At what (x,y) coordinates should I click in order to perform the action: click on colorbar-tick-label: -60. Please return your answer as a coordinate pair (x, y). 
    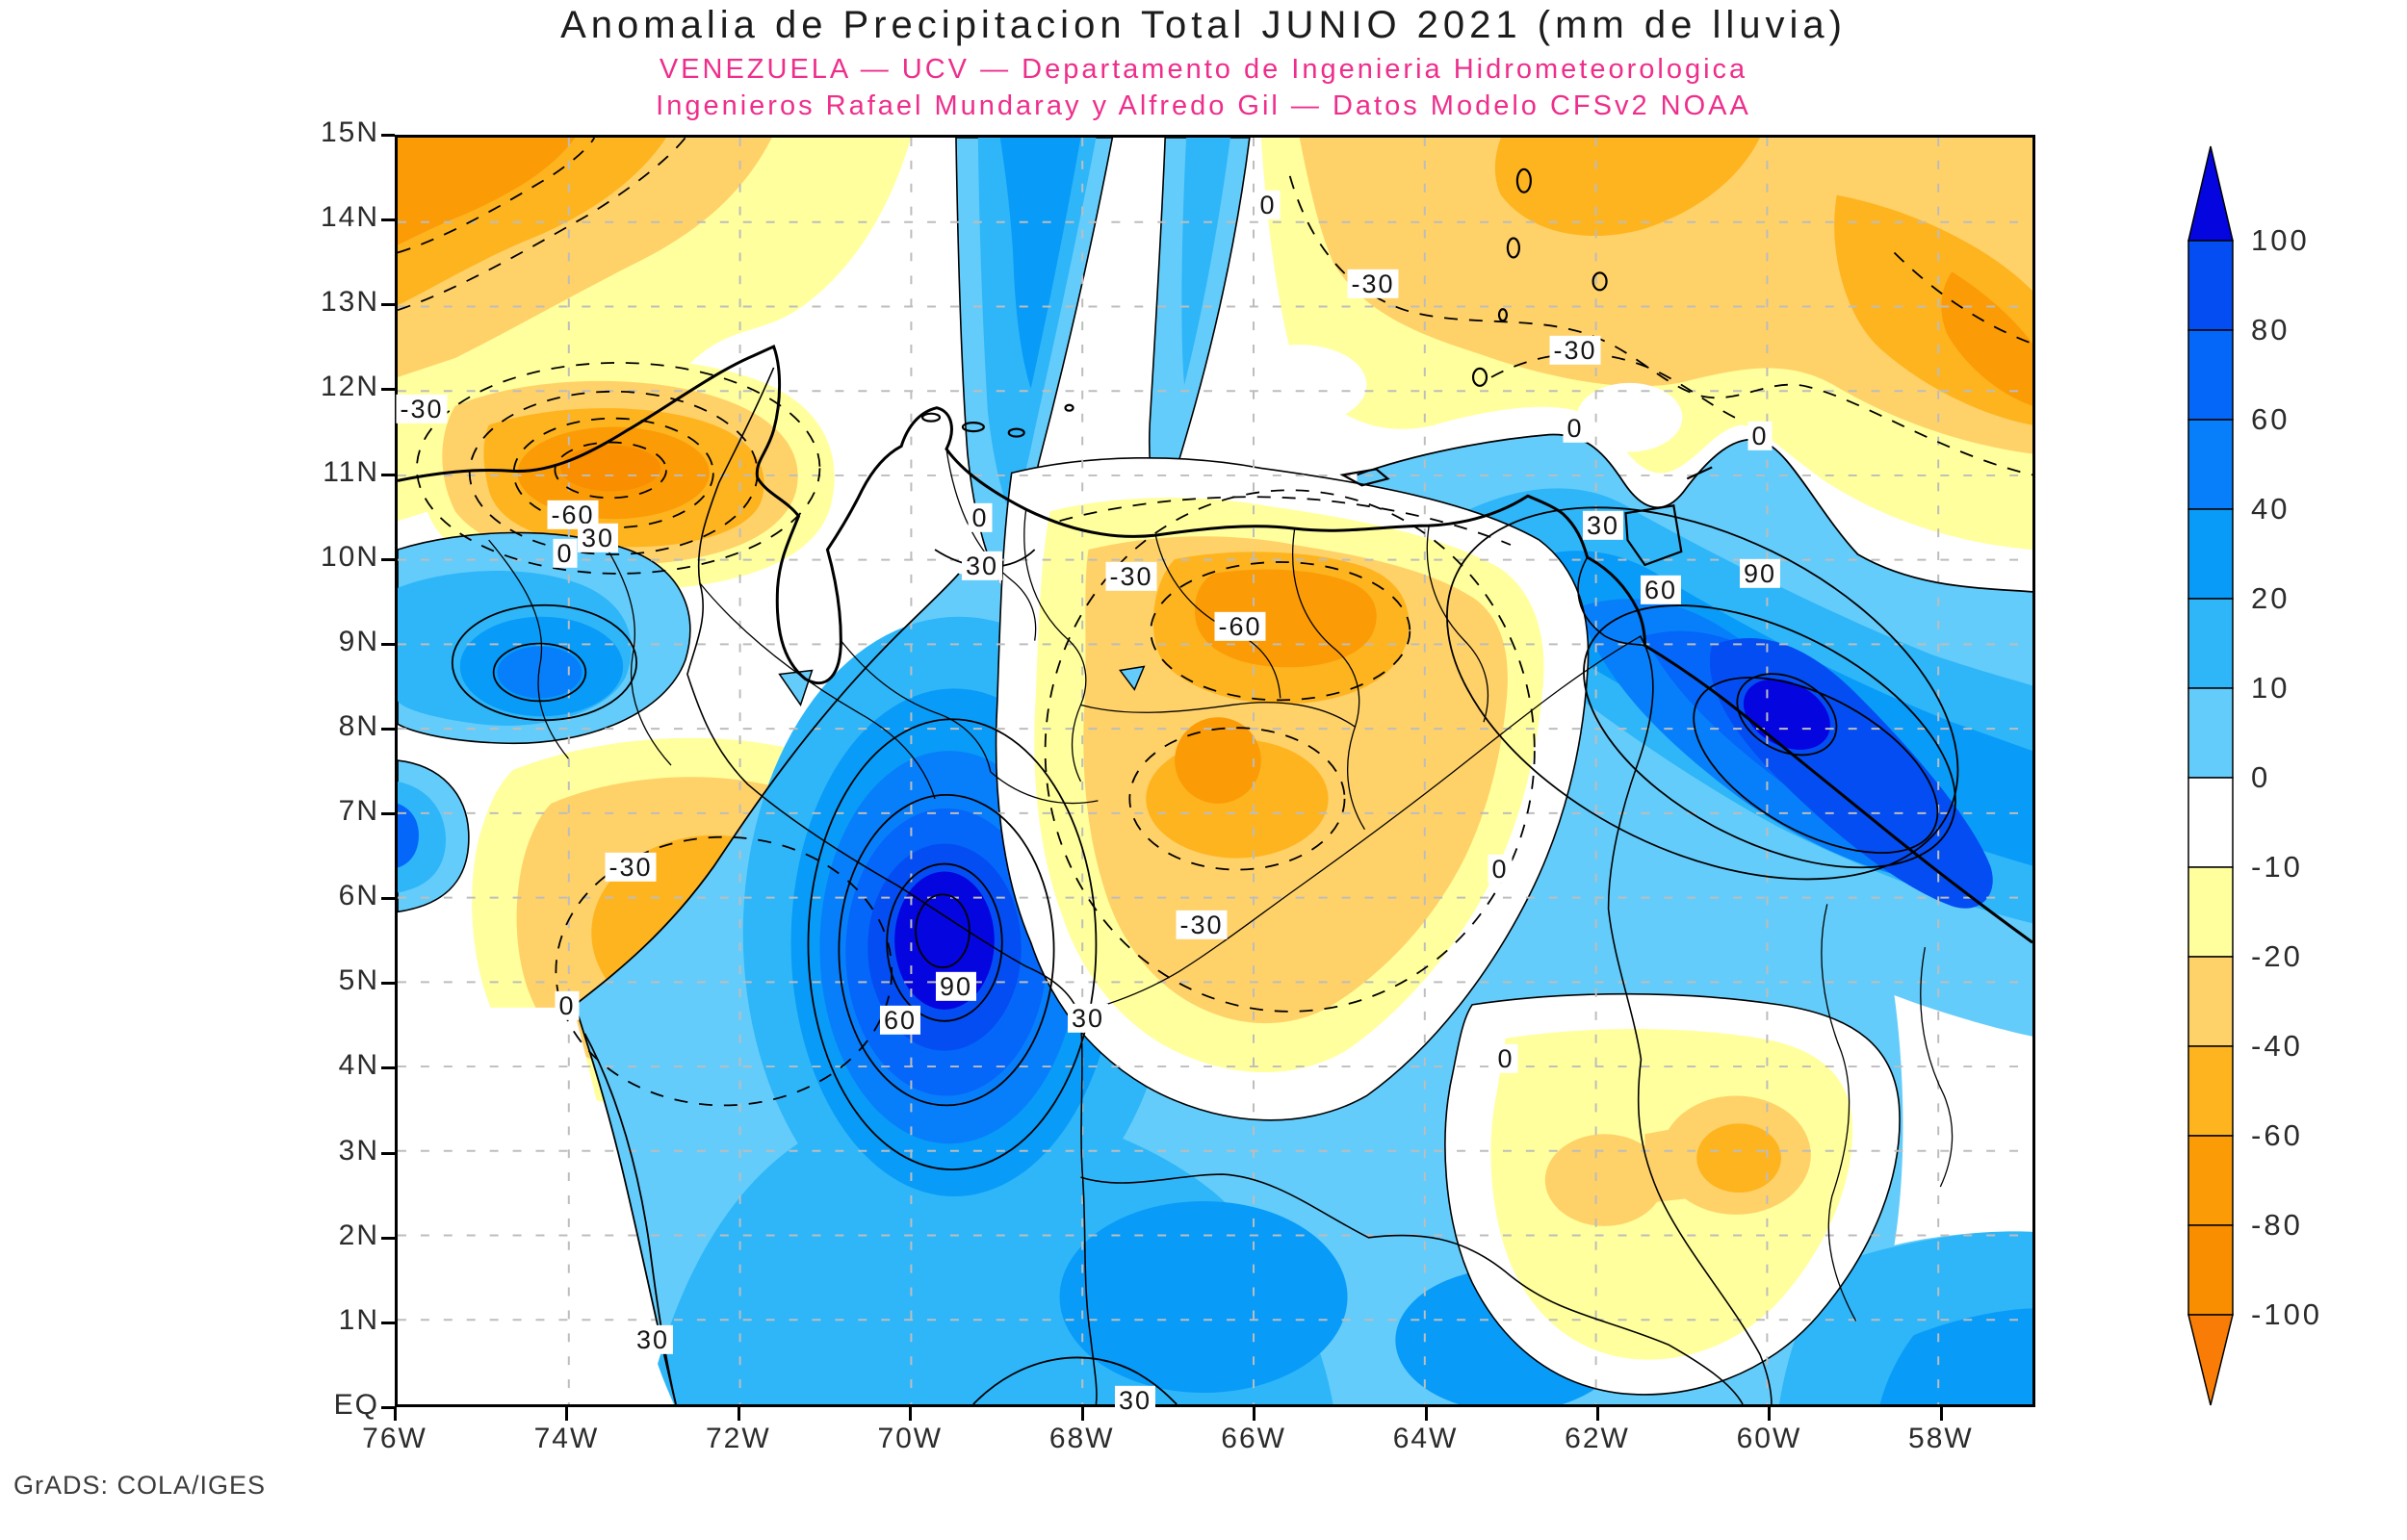
    Looking at the image, I should click on (2277, 1135).